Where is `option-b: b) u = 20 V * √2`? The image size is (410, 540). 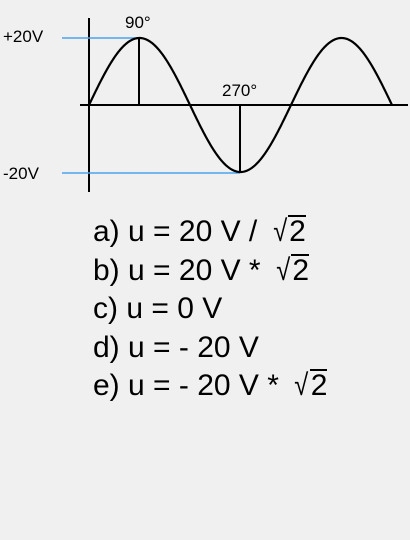
option-b: b) u = 20 V * √2 is located at coordinates (210, 271).